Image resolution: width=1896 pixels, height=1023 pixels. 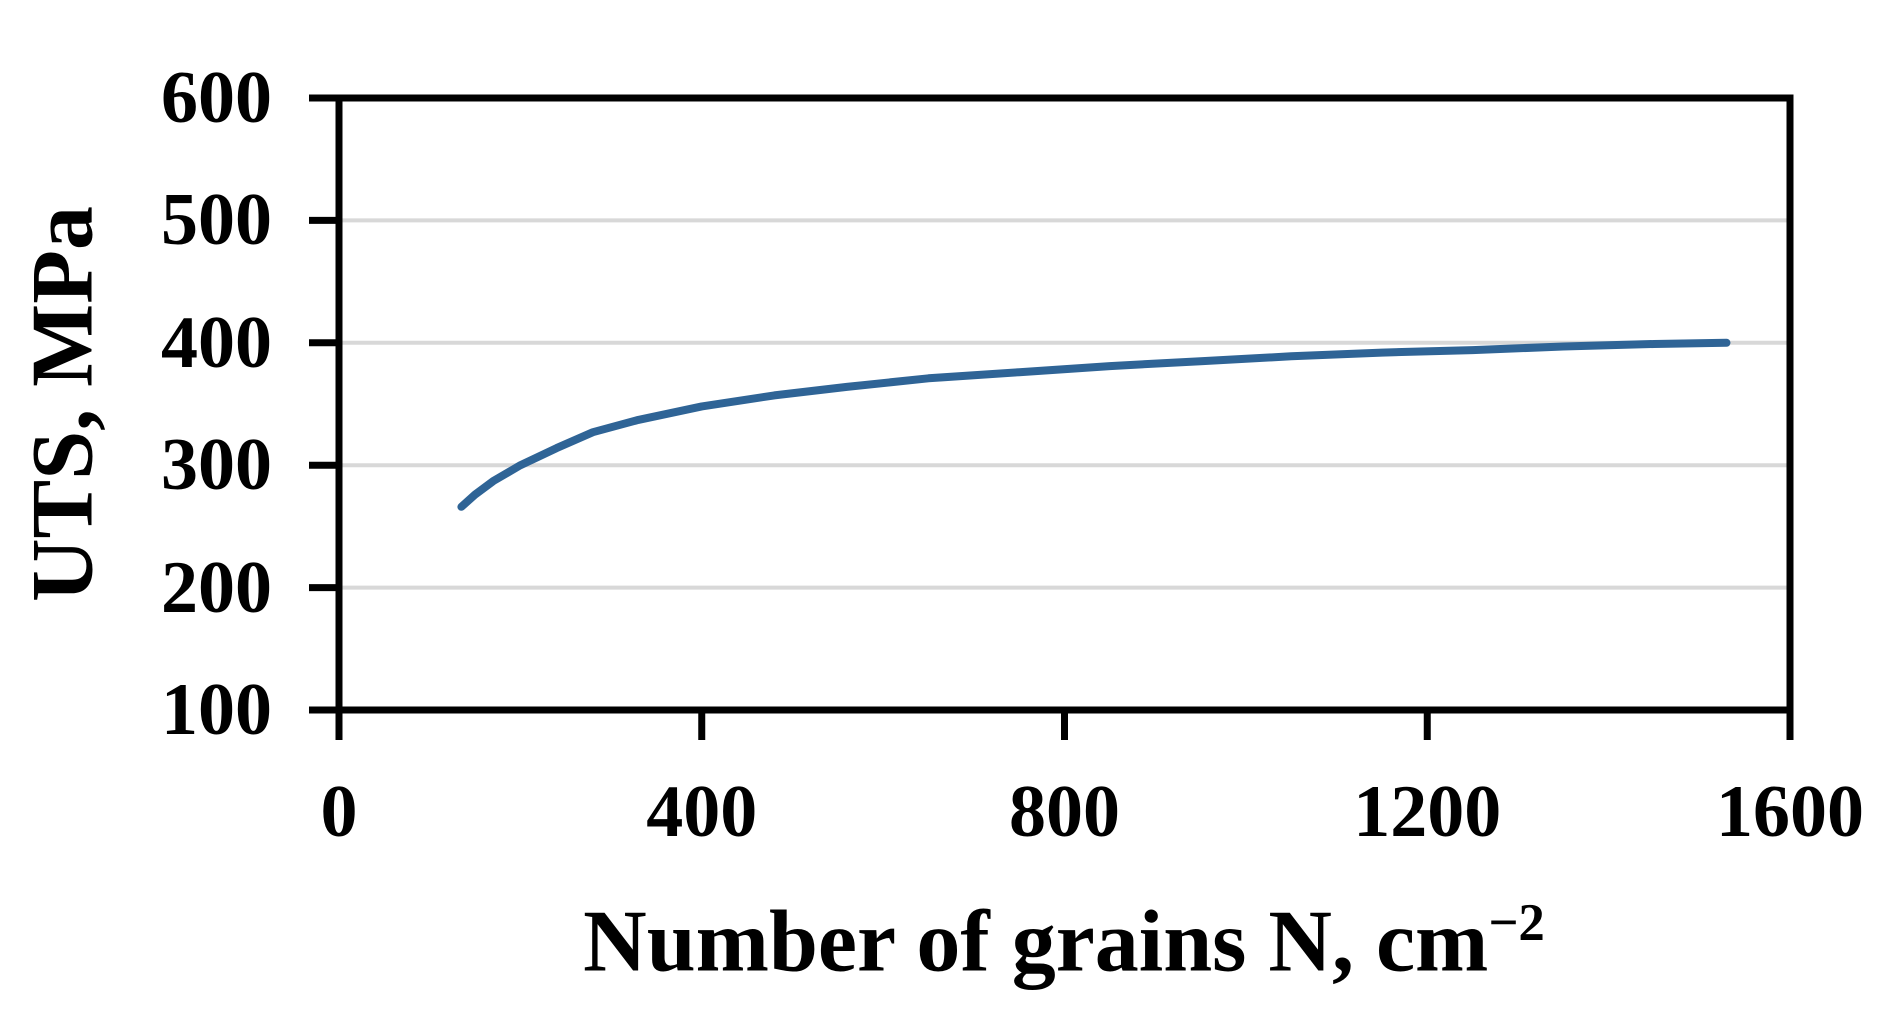 I want to click on x-axis-title: Number of grains N, cm−2, so click(x=1064, y=942).